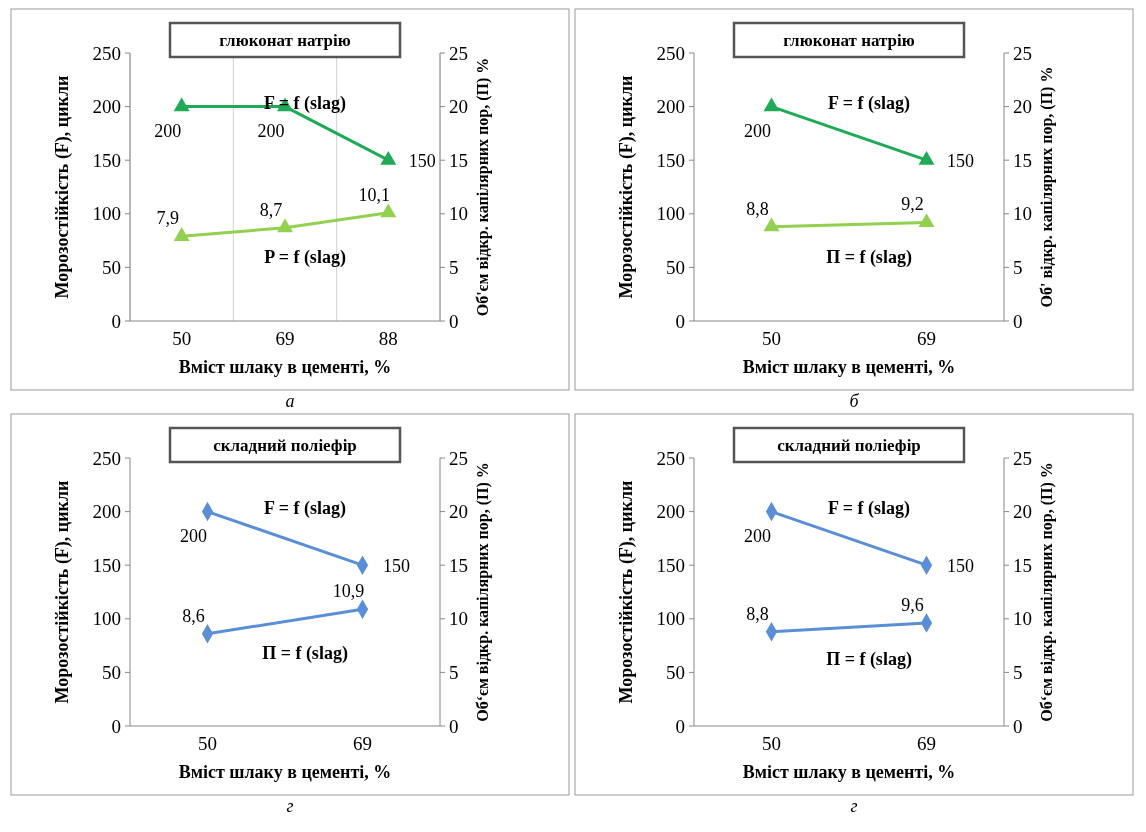  Describe the element at coordinates (167, 218) in the screenshot. I see `data-label: 7,9` at that location.